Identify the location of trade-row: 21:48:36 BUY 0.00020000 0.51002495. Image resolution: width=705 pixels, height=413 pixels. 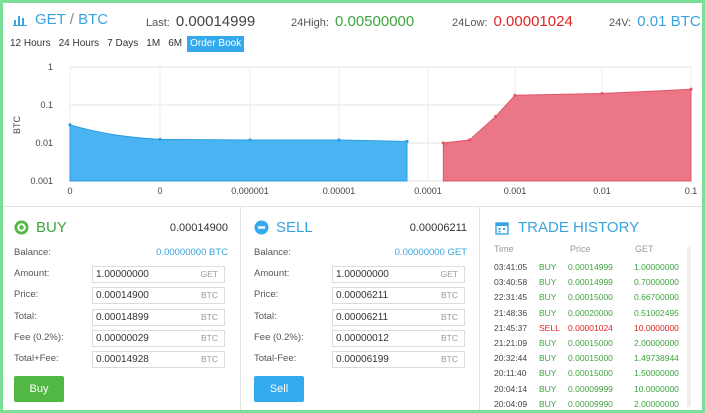
(589, 314).